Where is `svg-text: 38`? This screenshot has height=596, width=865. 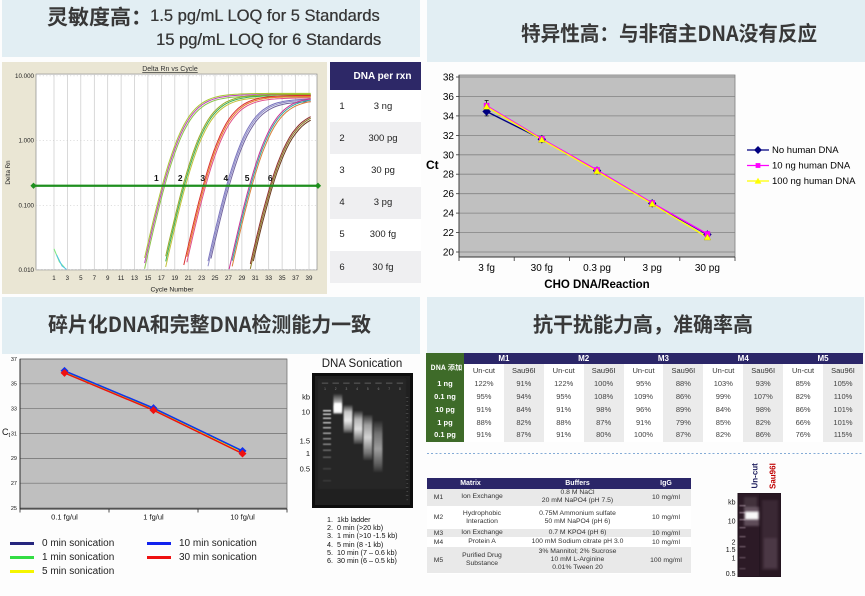 svg-text: 38 is located at coordinates (449, 78).